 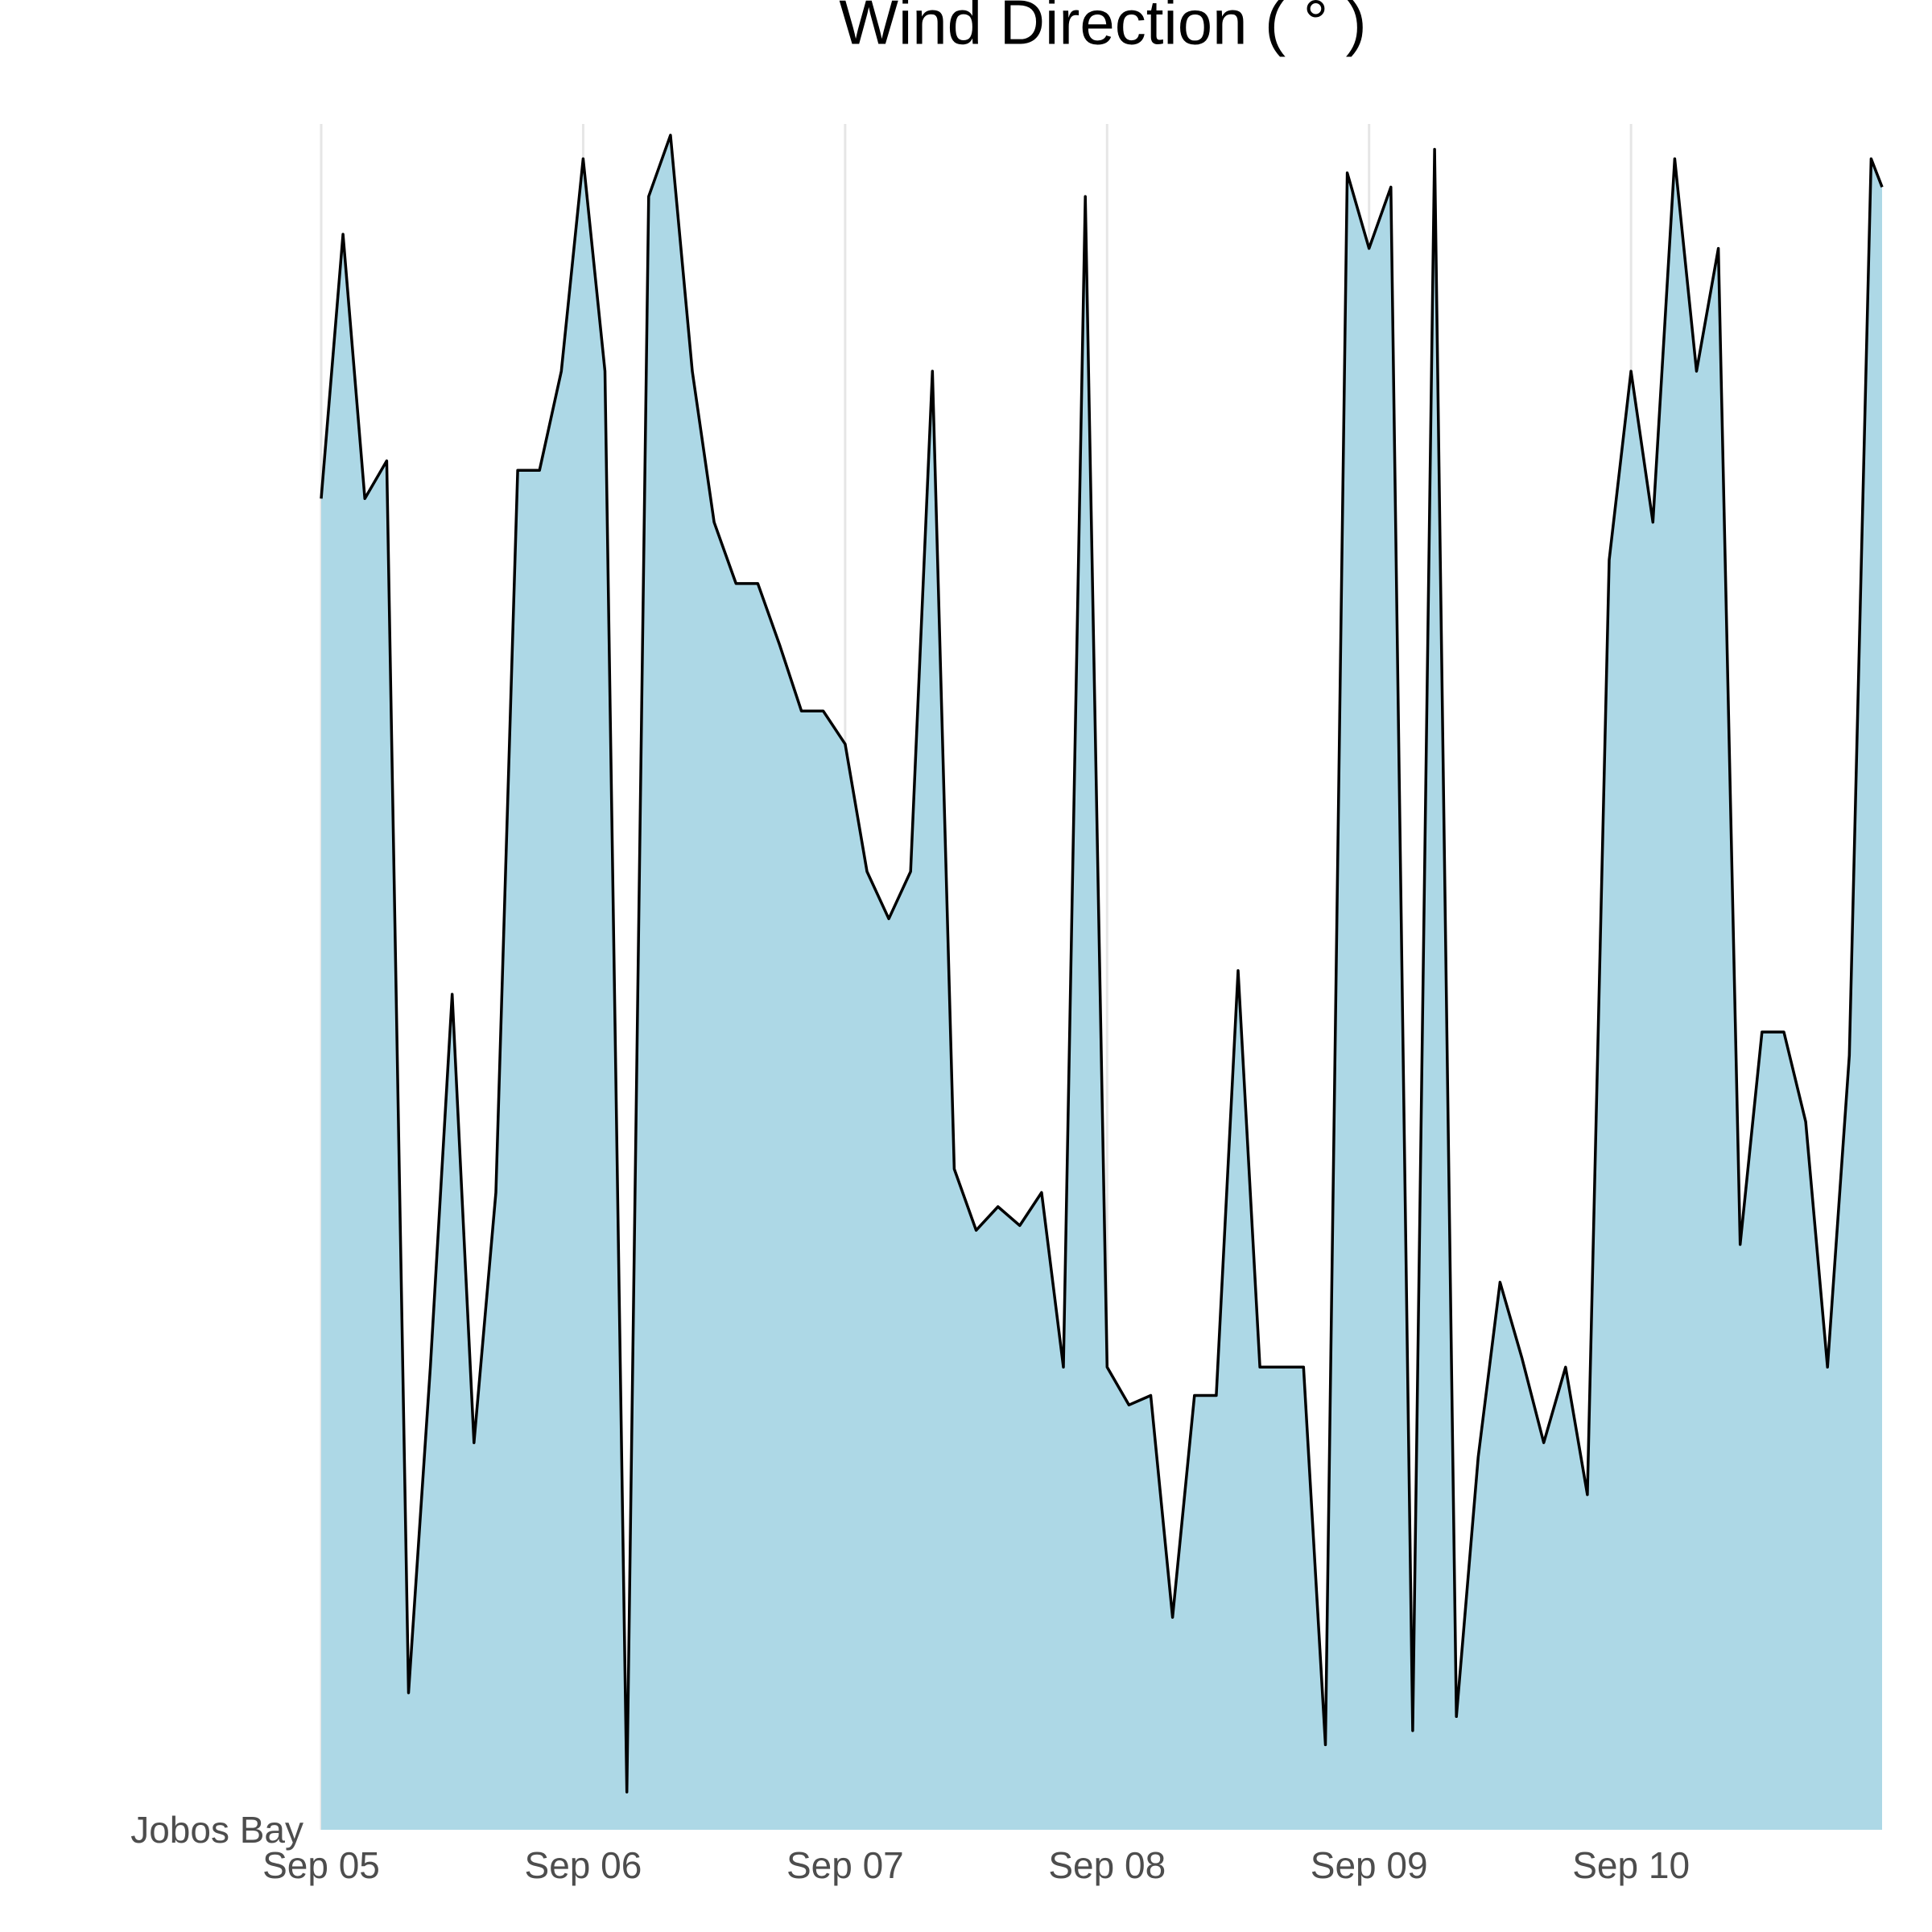 I want to click on y-category-label: Jobos Bay, so click(x=216, y=1830).